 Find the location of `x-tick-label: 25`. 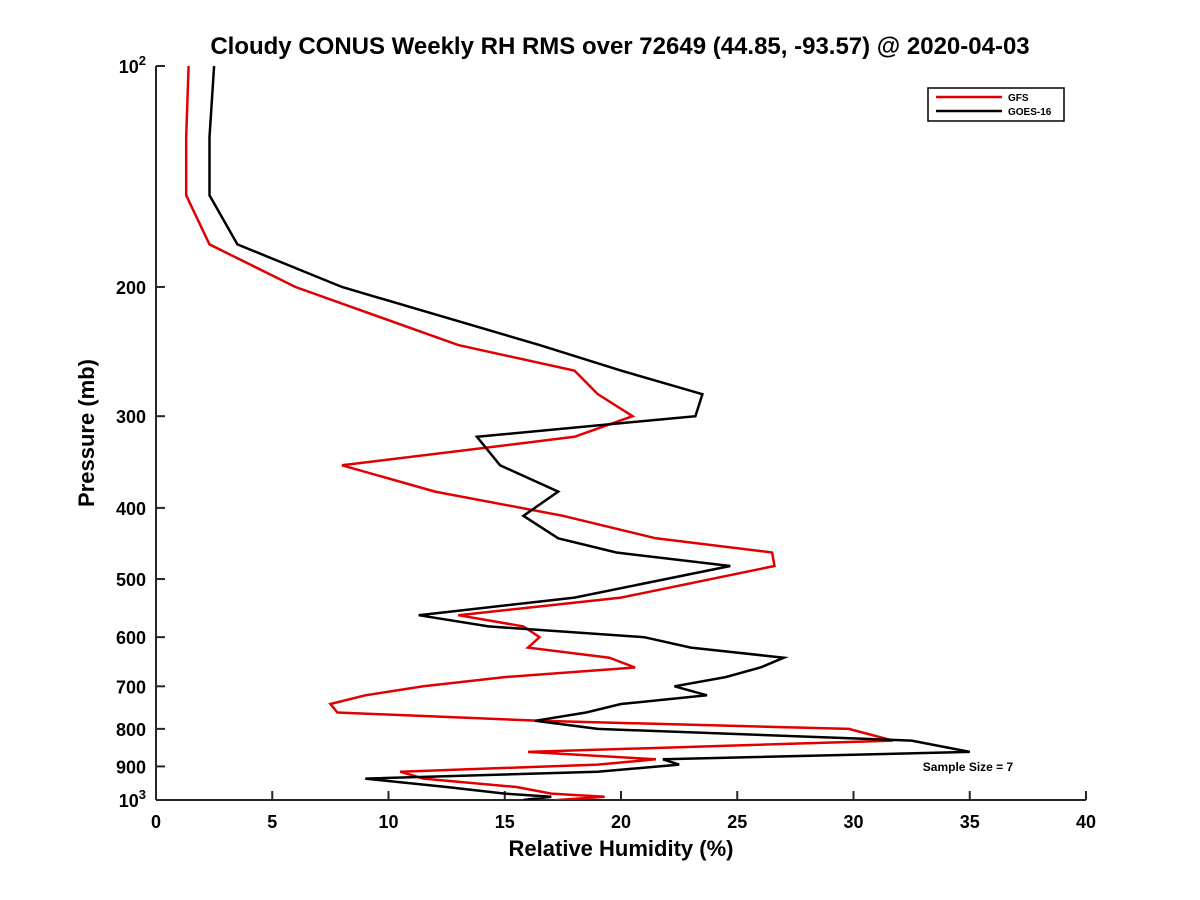

x-tick-label: 25 is located at coordinates (737, 822).